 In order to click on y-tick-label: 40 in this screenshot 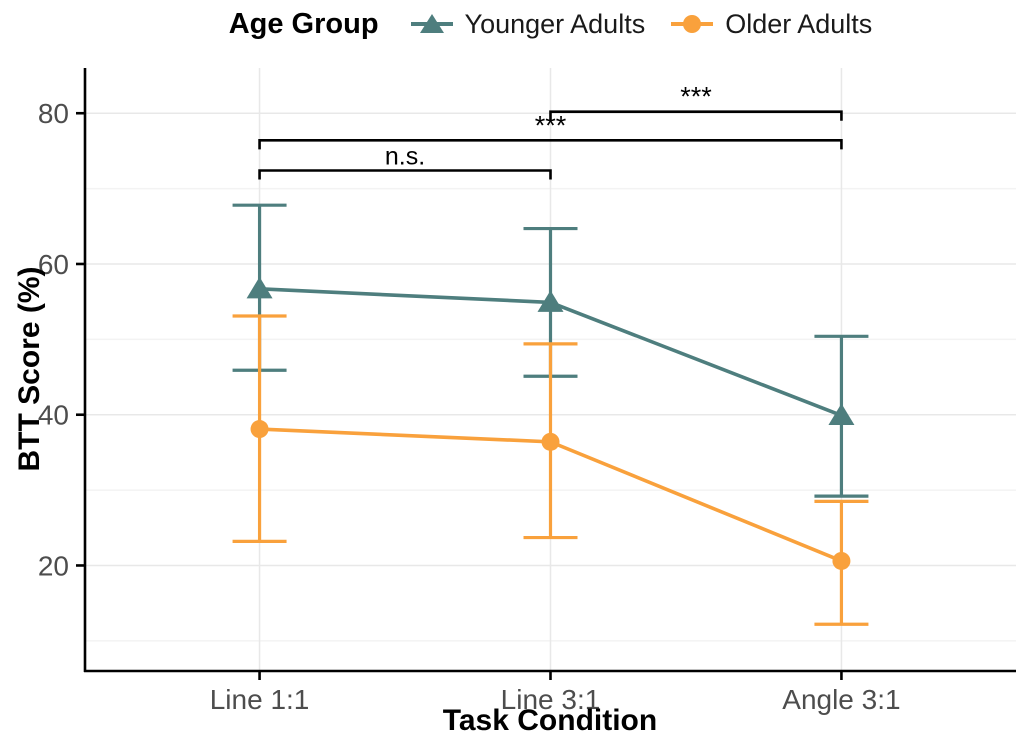, I will do `click(53, 415)`.